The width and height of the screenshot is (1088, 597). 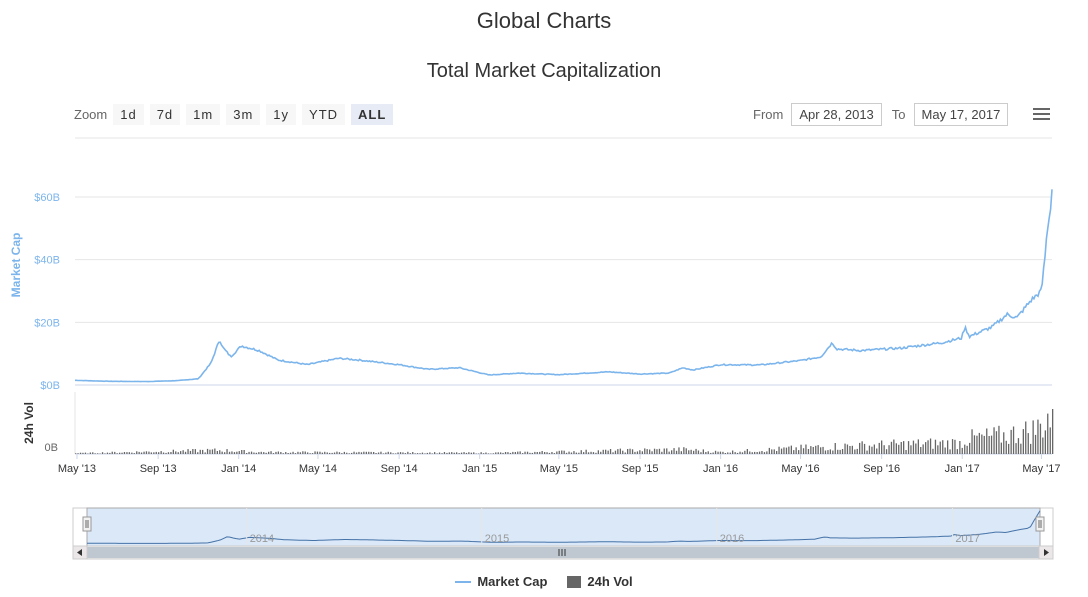 What do you see at coordinates (79, 552) in the screenshot?
I see `scroll-left-icon` at bounding box center [79, 552].